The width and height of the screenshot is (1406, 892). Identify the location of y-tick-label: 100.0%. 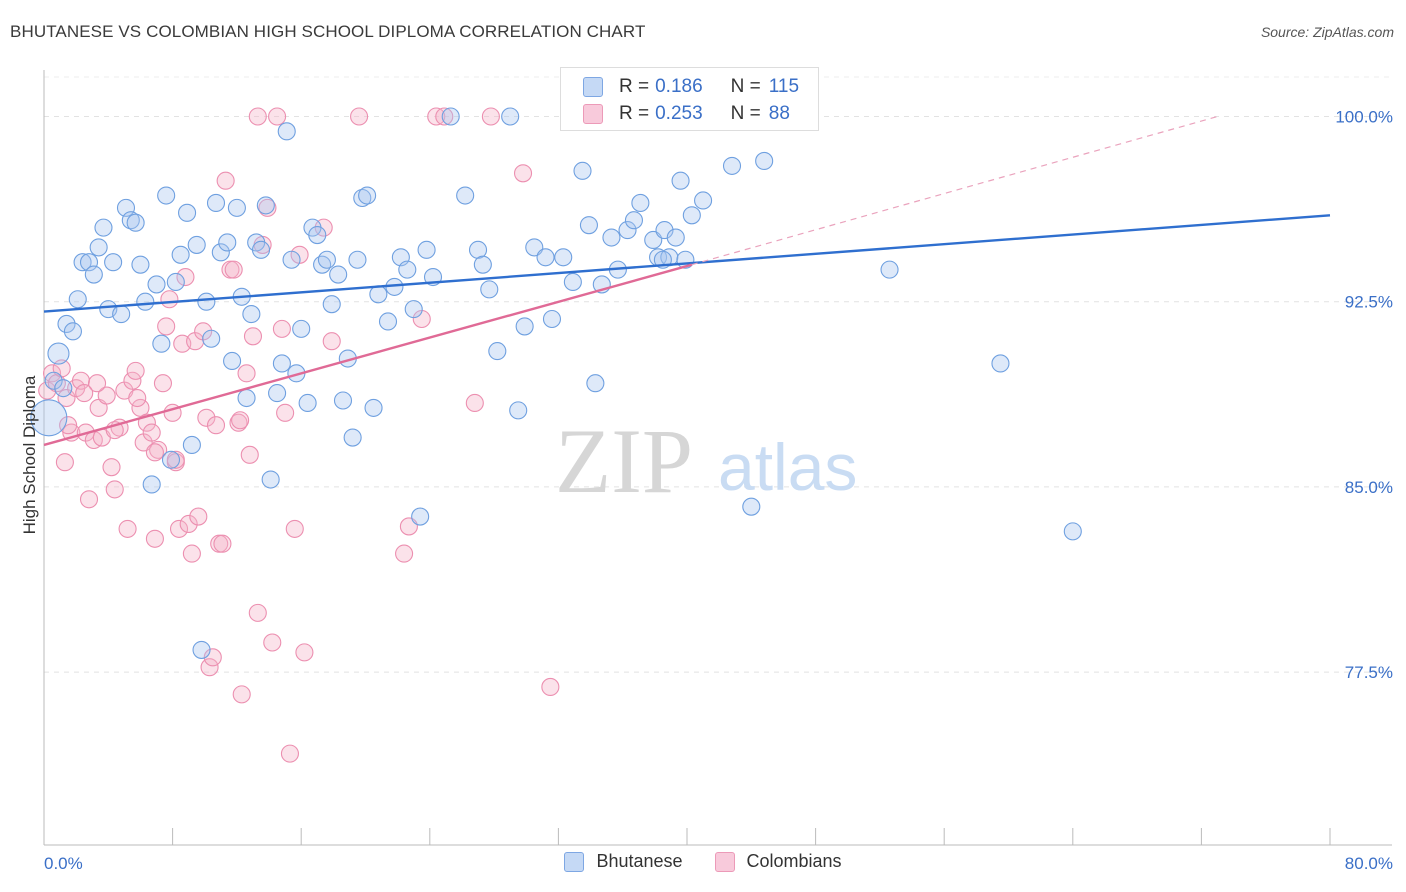
(1364, 117).